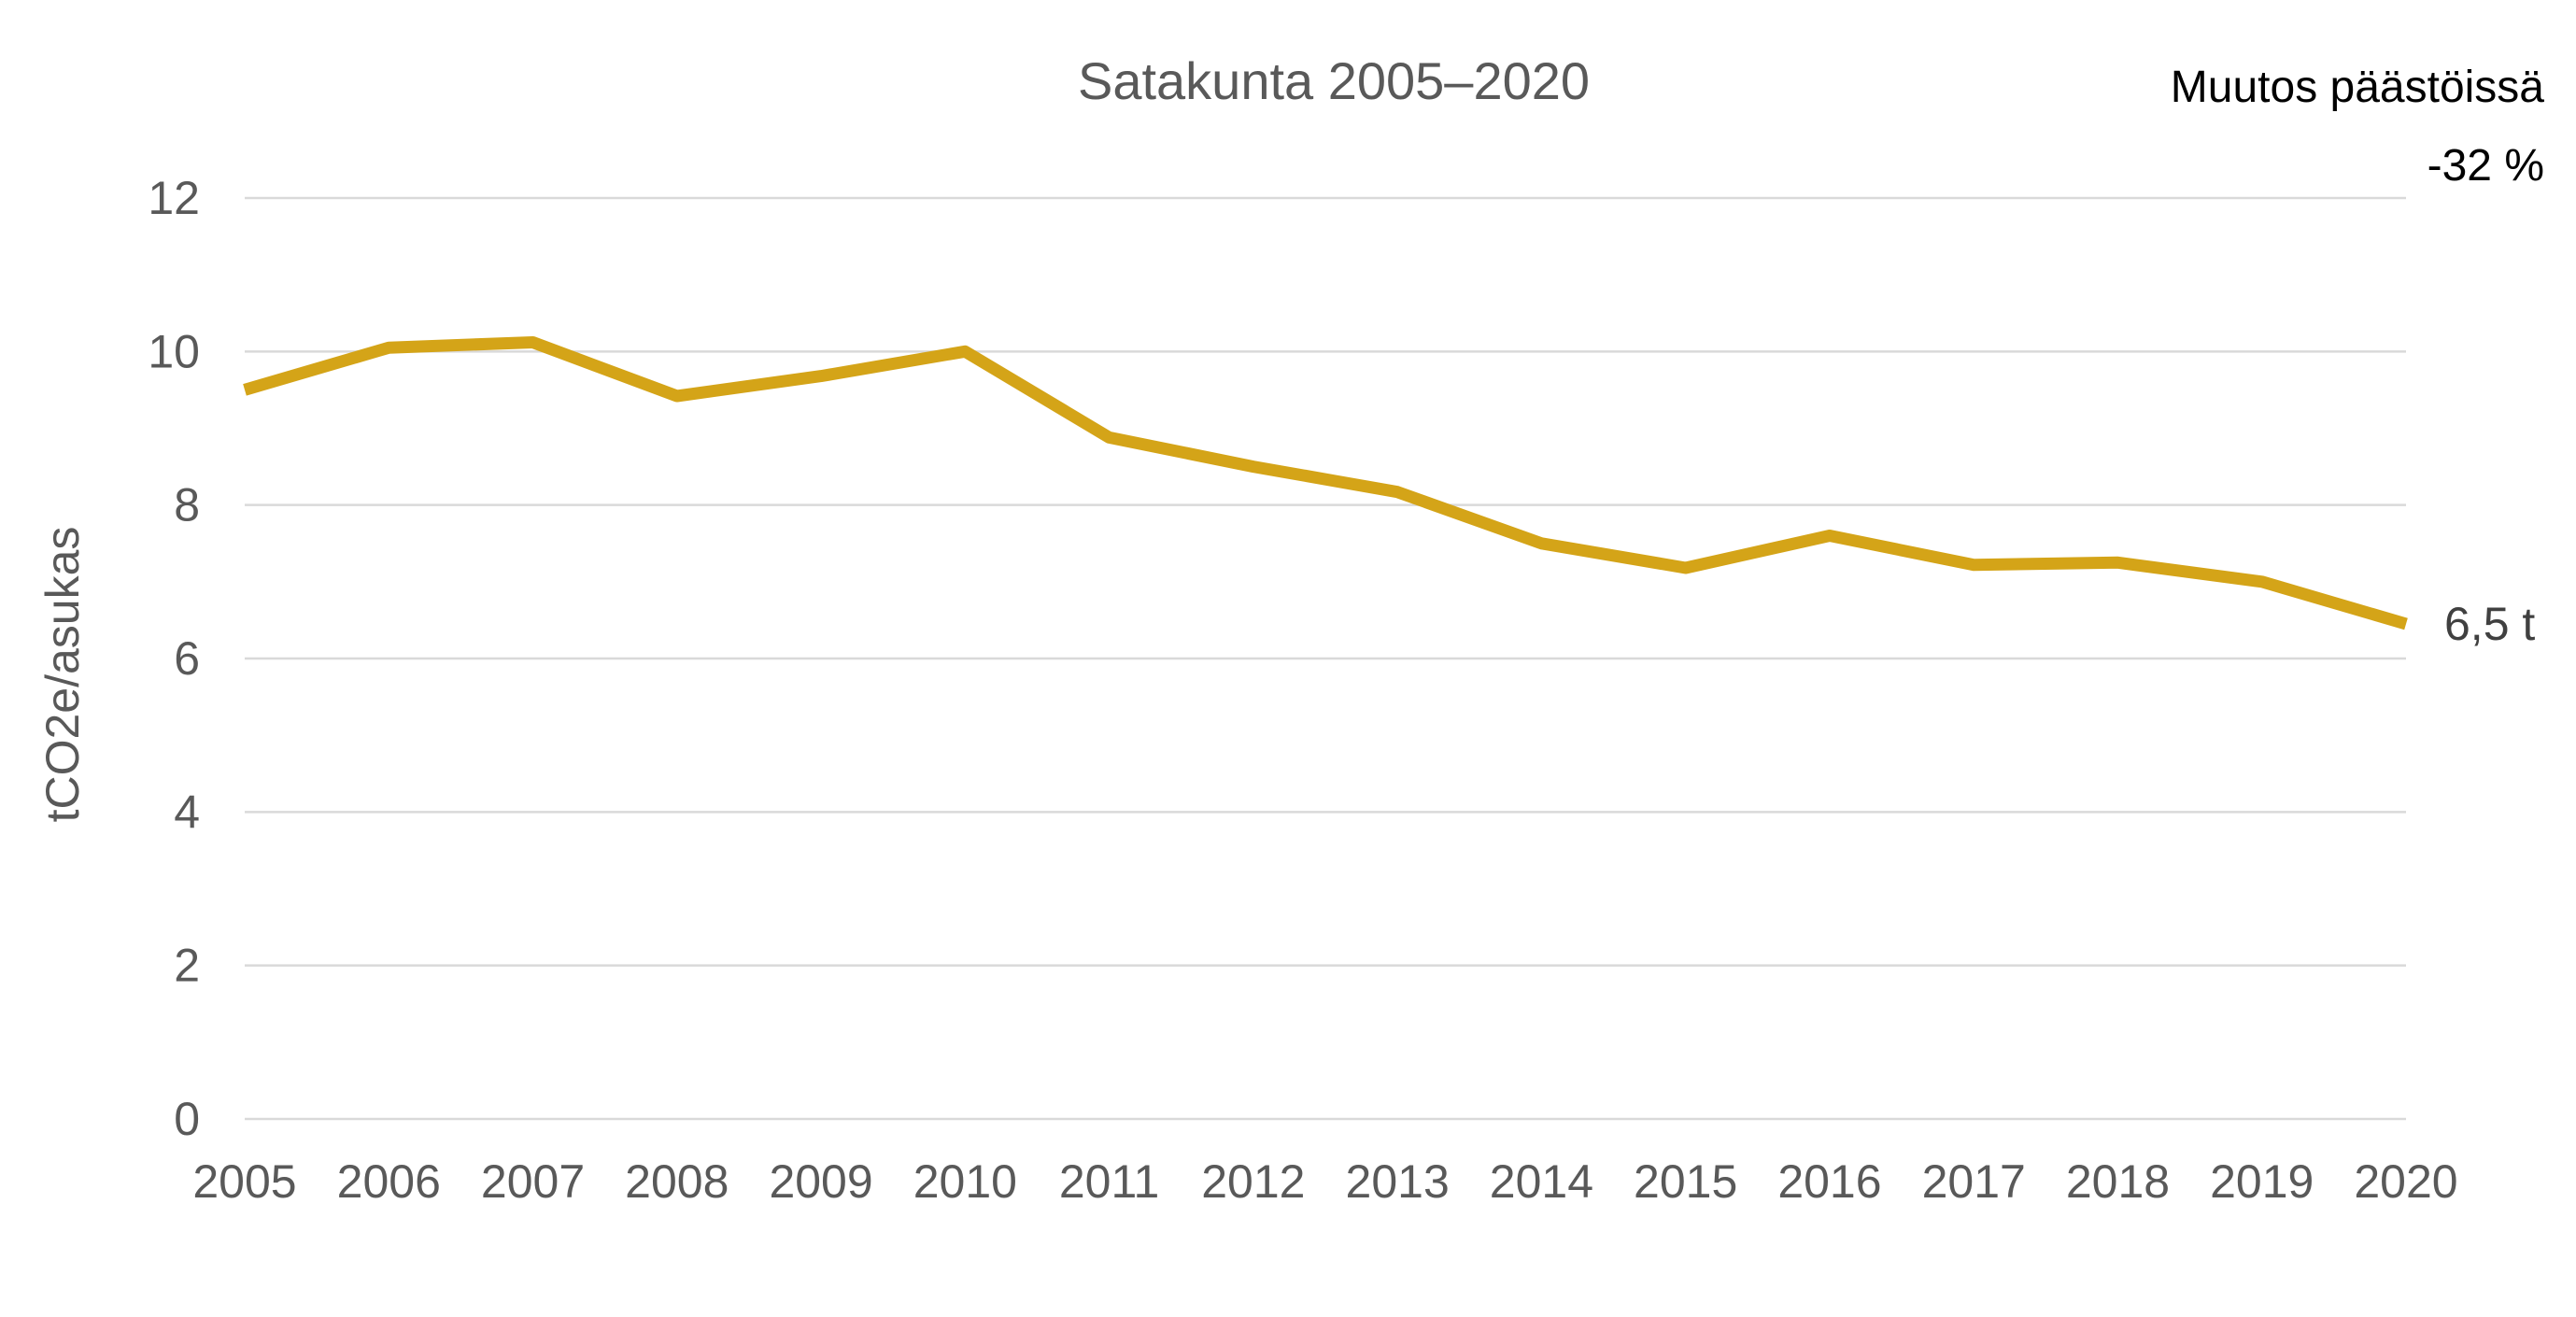 This screenshot has height=1317, width=2576. I want to click on y-tick-label: 12, so click(174, 198).